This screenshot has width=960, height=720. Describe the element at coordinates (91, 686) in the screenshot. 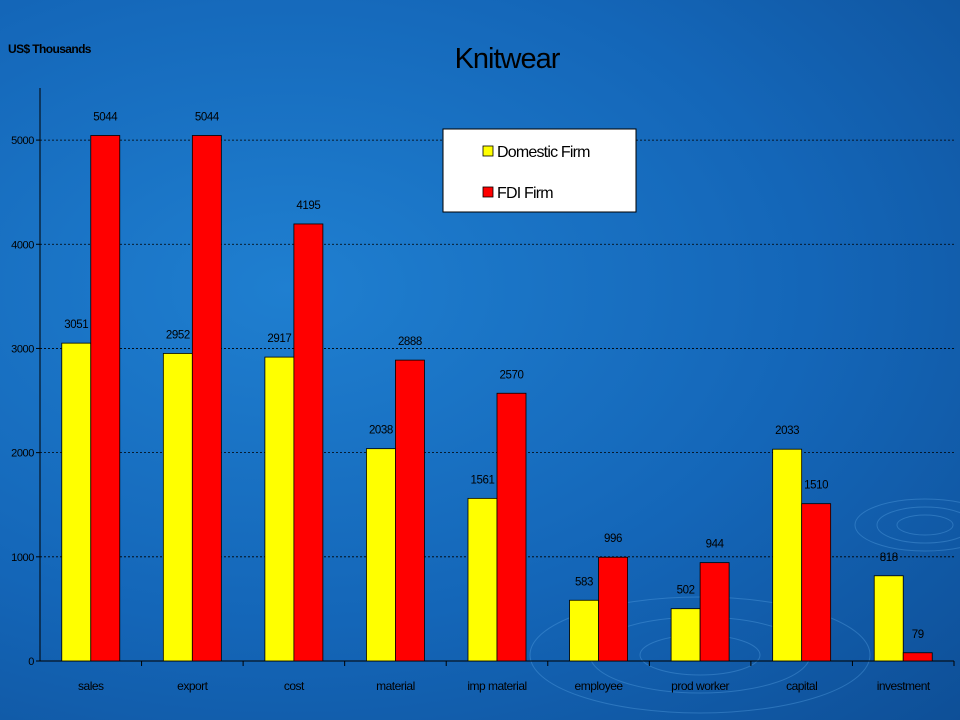

I see `x-tick-label: sales` at that location.